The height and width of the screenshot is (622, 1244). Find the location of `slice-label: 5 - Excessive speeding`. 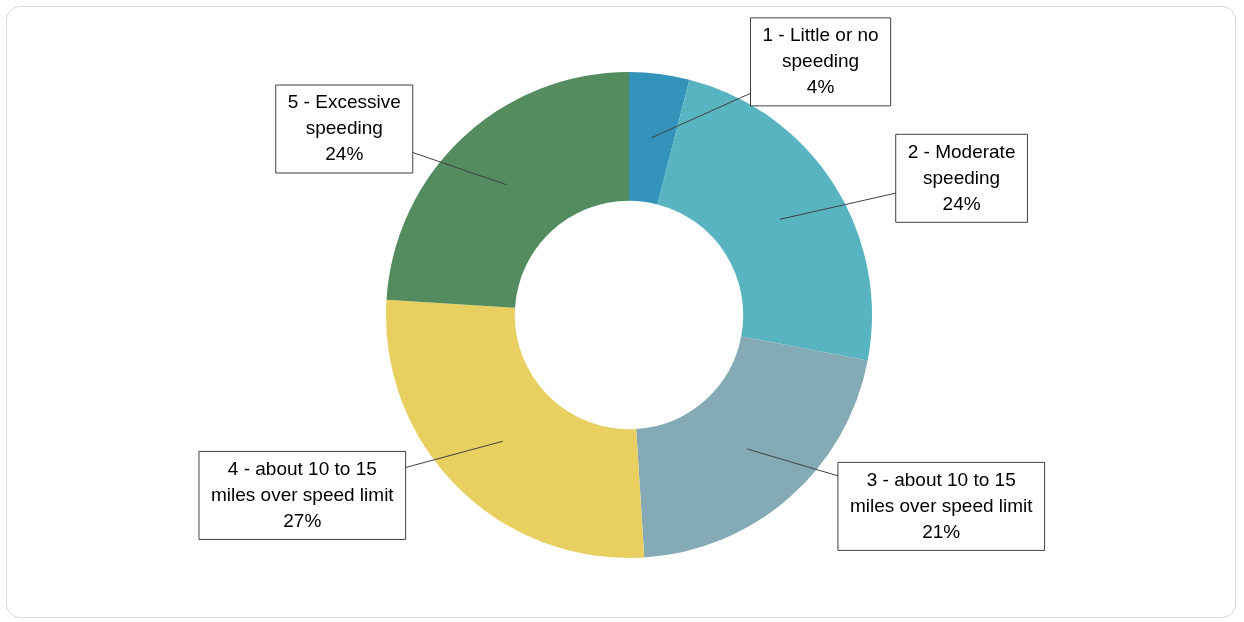

slice-label: 5 - Excessive speeding is located at coordinates (344, 115).